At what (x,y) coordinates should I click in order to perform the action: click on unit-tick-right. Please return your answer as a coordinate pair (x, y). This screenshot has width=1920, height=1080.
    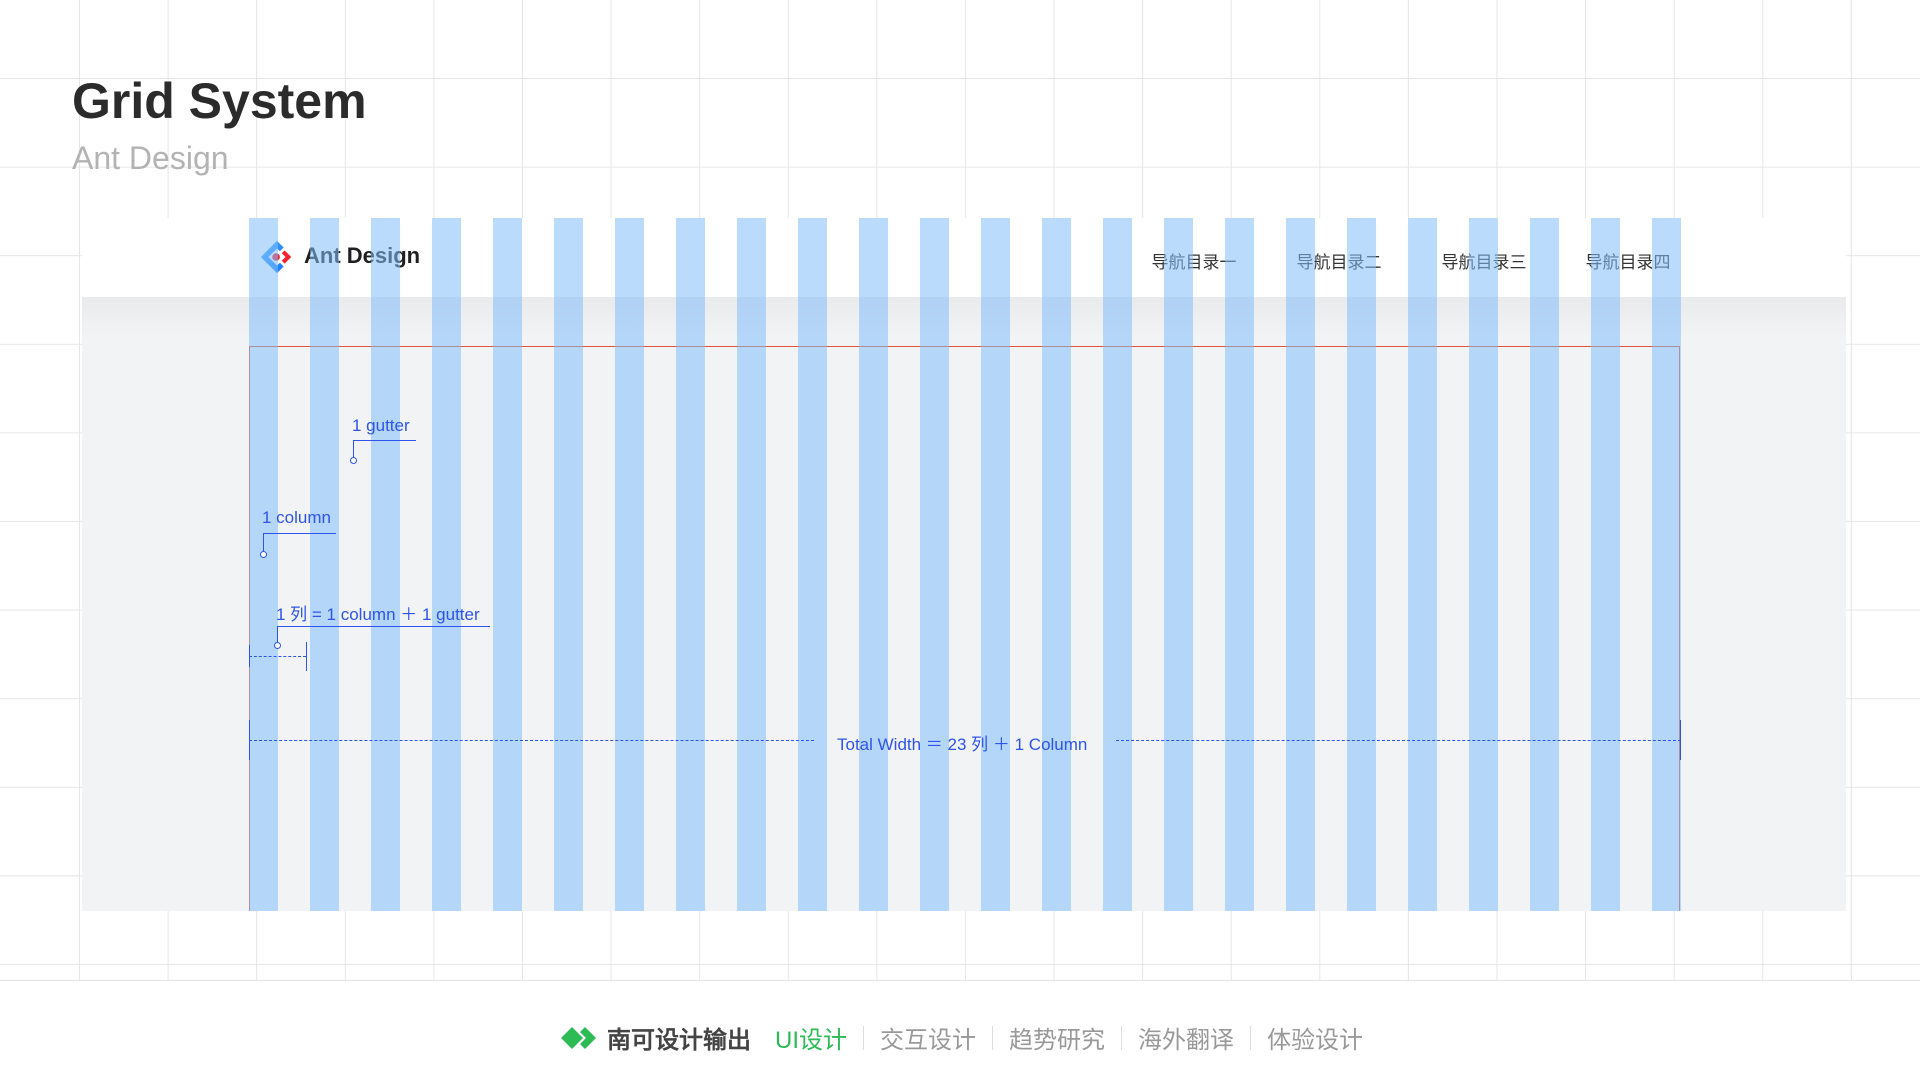
    Looking at the image, I should click on (306, 656).